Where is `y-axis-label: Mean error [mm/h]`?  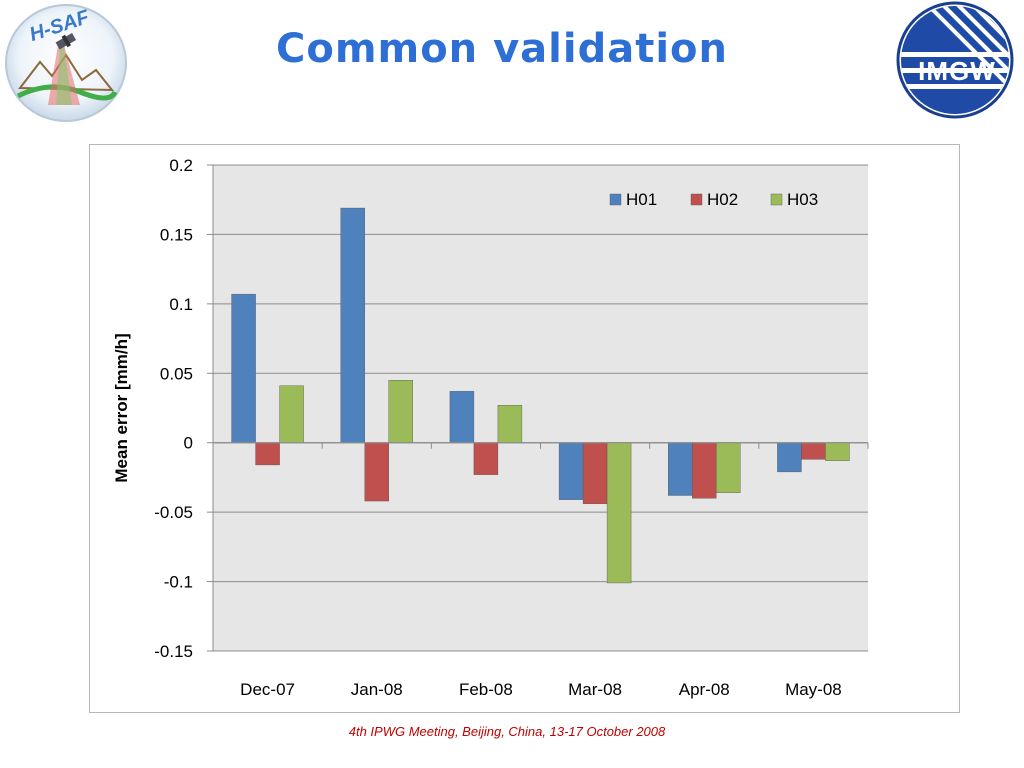 y-axis-label: Mean error [mm/h] is located at coordinates (121, 407).